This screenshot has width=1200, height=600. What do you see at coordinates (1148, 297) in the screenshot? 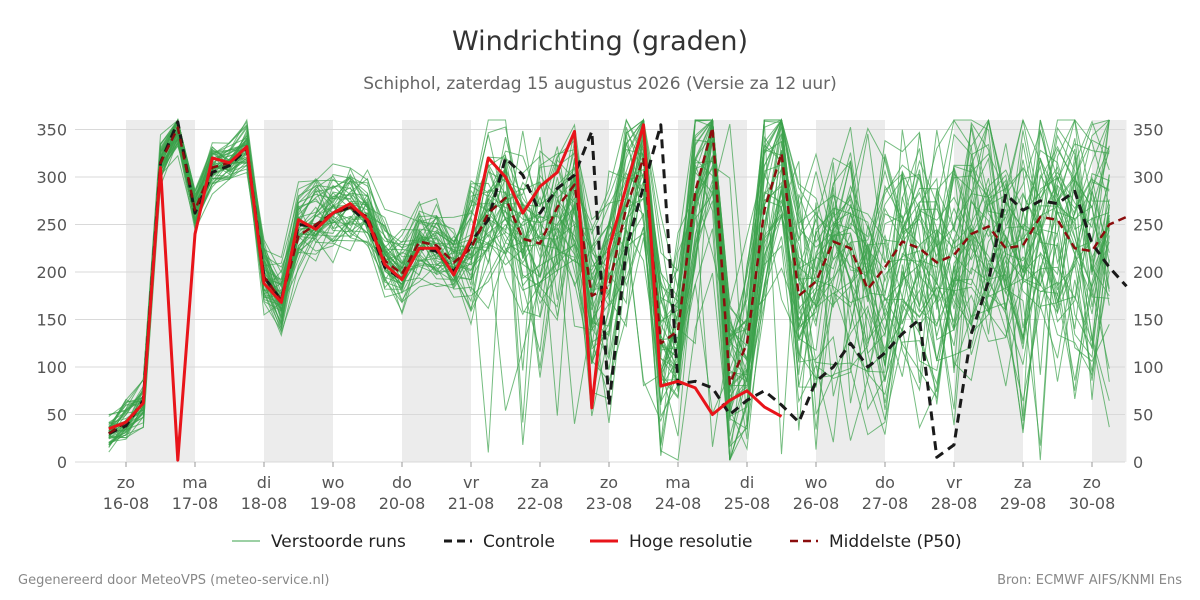
I see `y-axis-right: 0 50 100 150 200 250 300 350` at bounding box center [1148, 297].